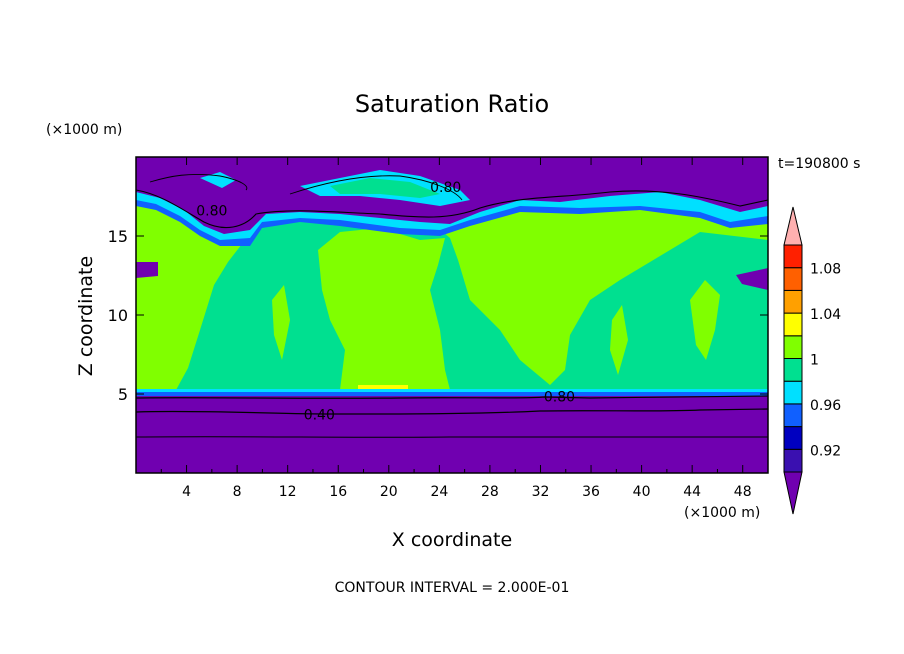 The height and width of the screenshot is (654, 904). Describe the element at coordinates (594, 292) in the screenshot. I see `green-region-top` at that location.